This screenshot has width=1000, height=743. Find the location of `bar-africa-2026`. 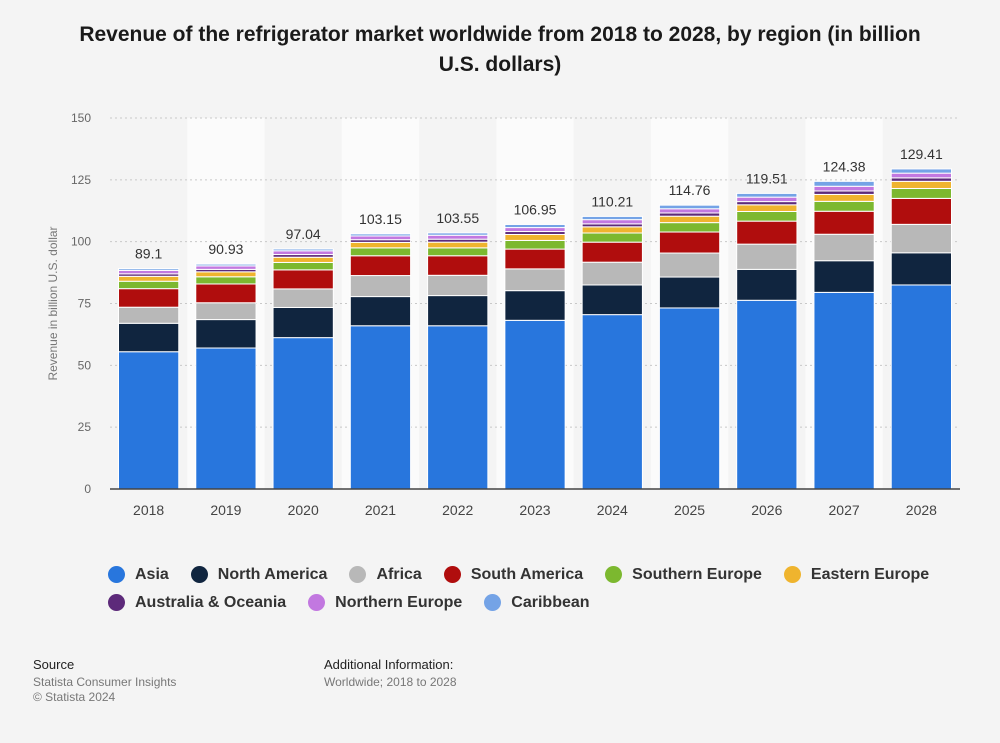

bar-africa-2026 is located at coordinates (767, 256).